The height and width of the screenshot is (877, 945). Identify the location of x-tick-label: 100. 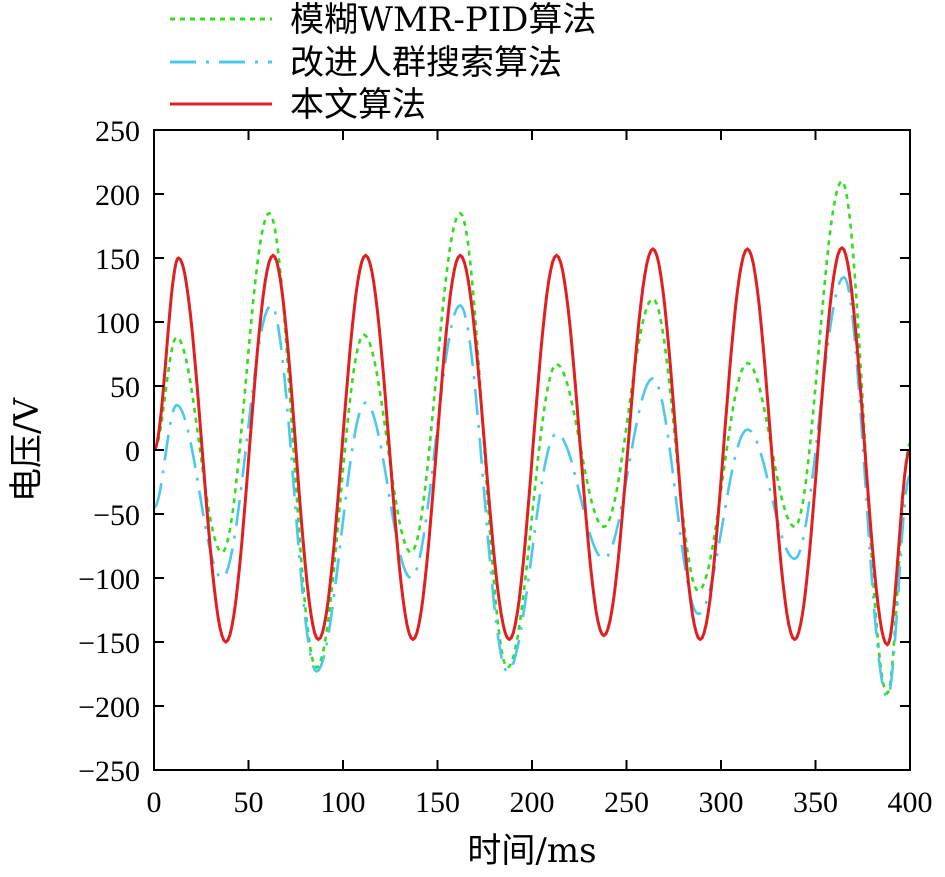
(343, 802).